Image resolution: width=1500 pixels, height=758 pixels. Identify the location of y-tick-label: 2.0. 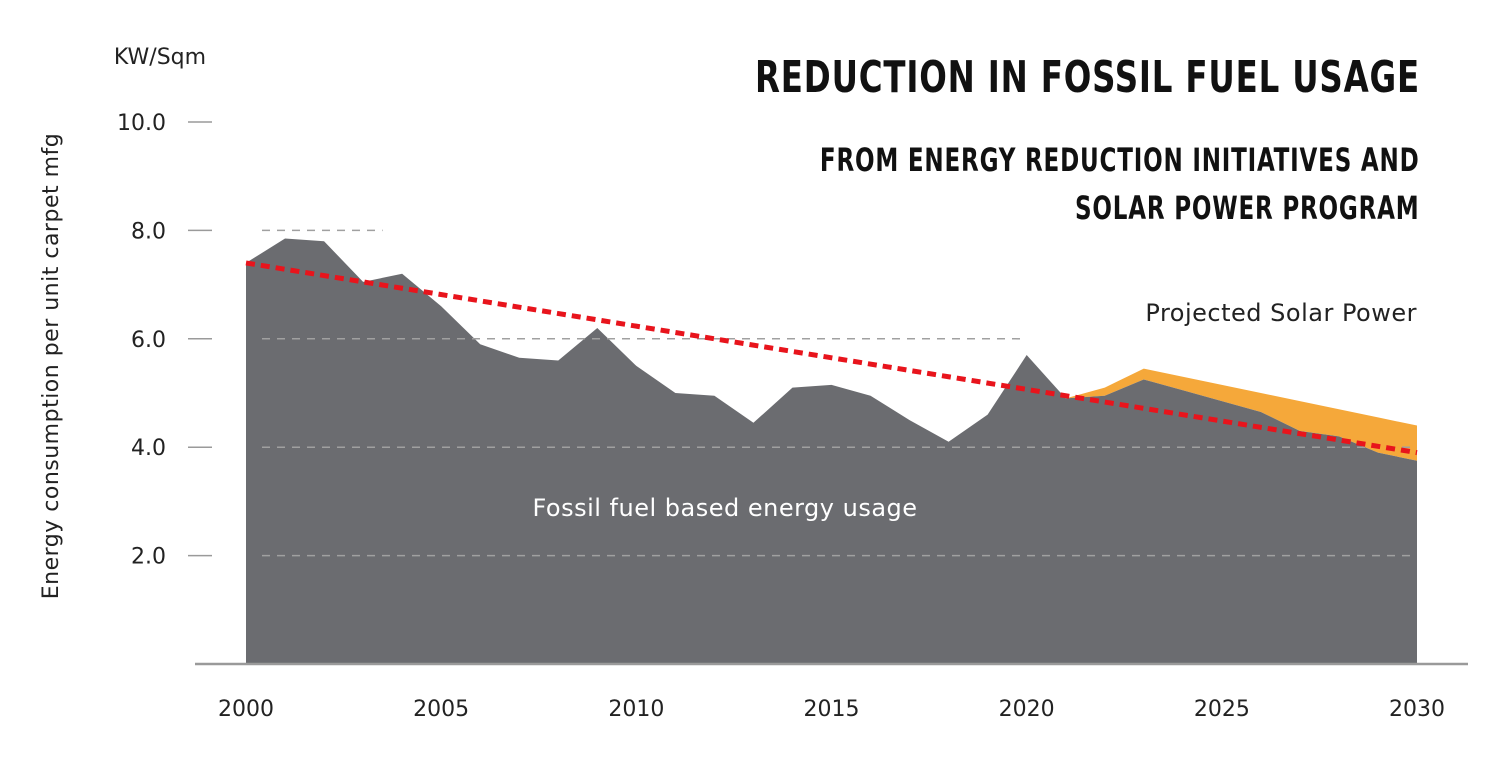
(148, 557).